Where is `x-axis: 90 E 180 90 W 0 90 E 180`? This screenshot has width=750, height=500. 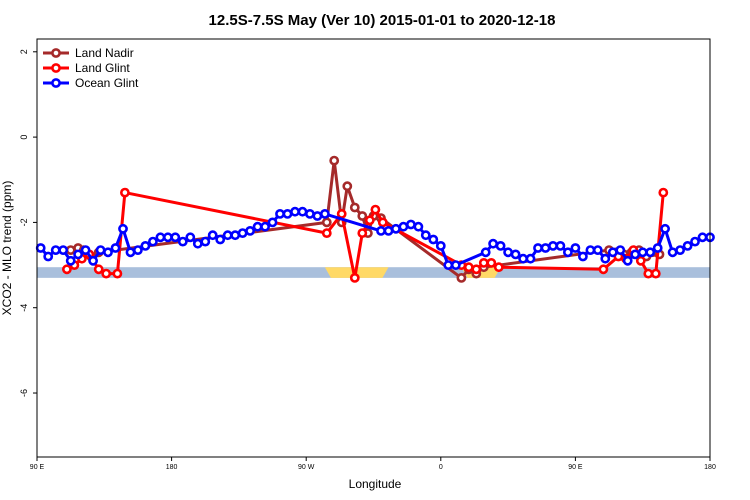 x-axis: 90 E 180 90 W 0 90 E 180 is located at coordinates (373, 464).